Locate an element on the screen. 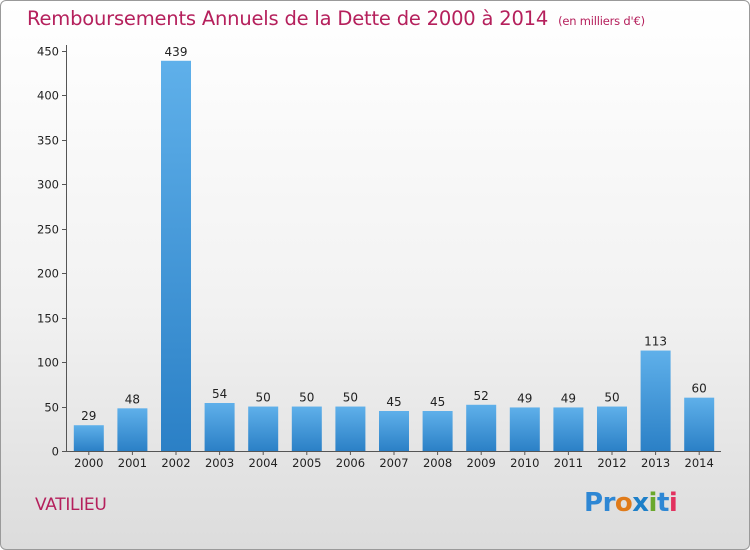  x-tick-label: 2002 is located at coordinates (175, 463).